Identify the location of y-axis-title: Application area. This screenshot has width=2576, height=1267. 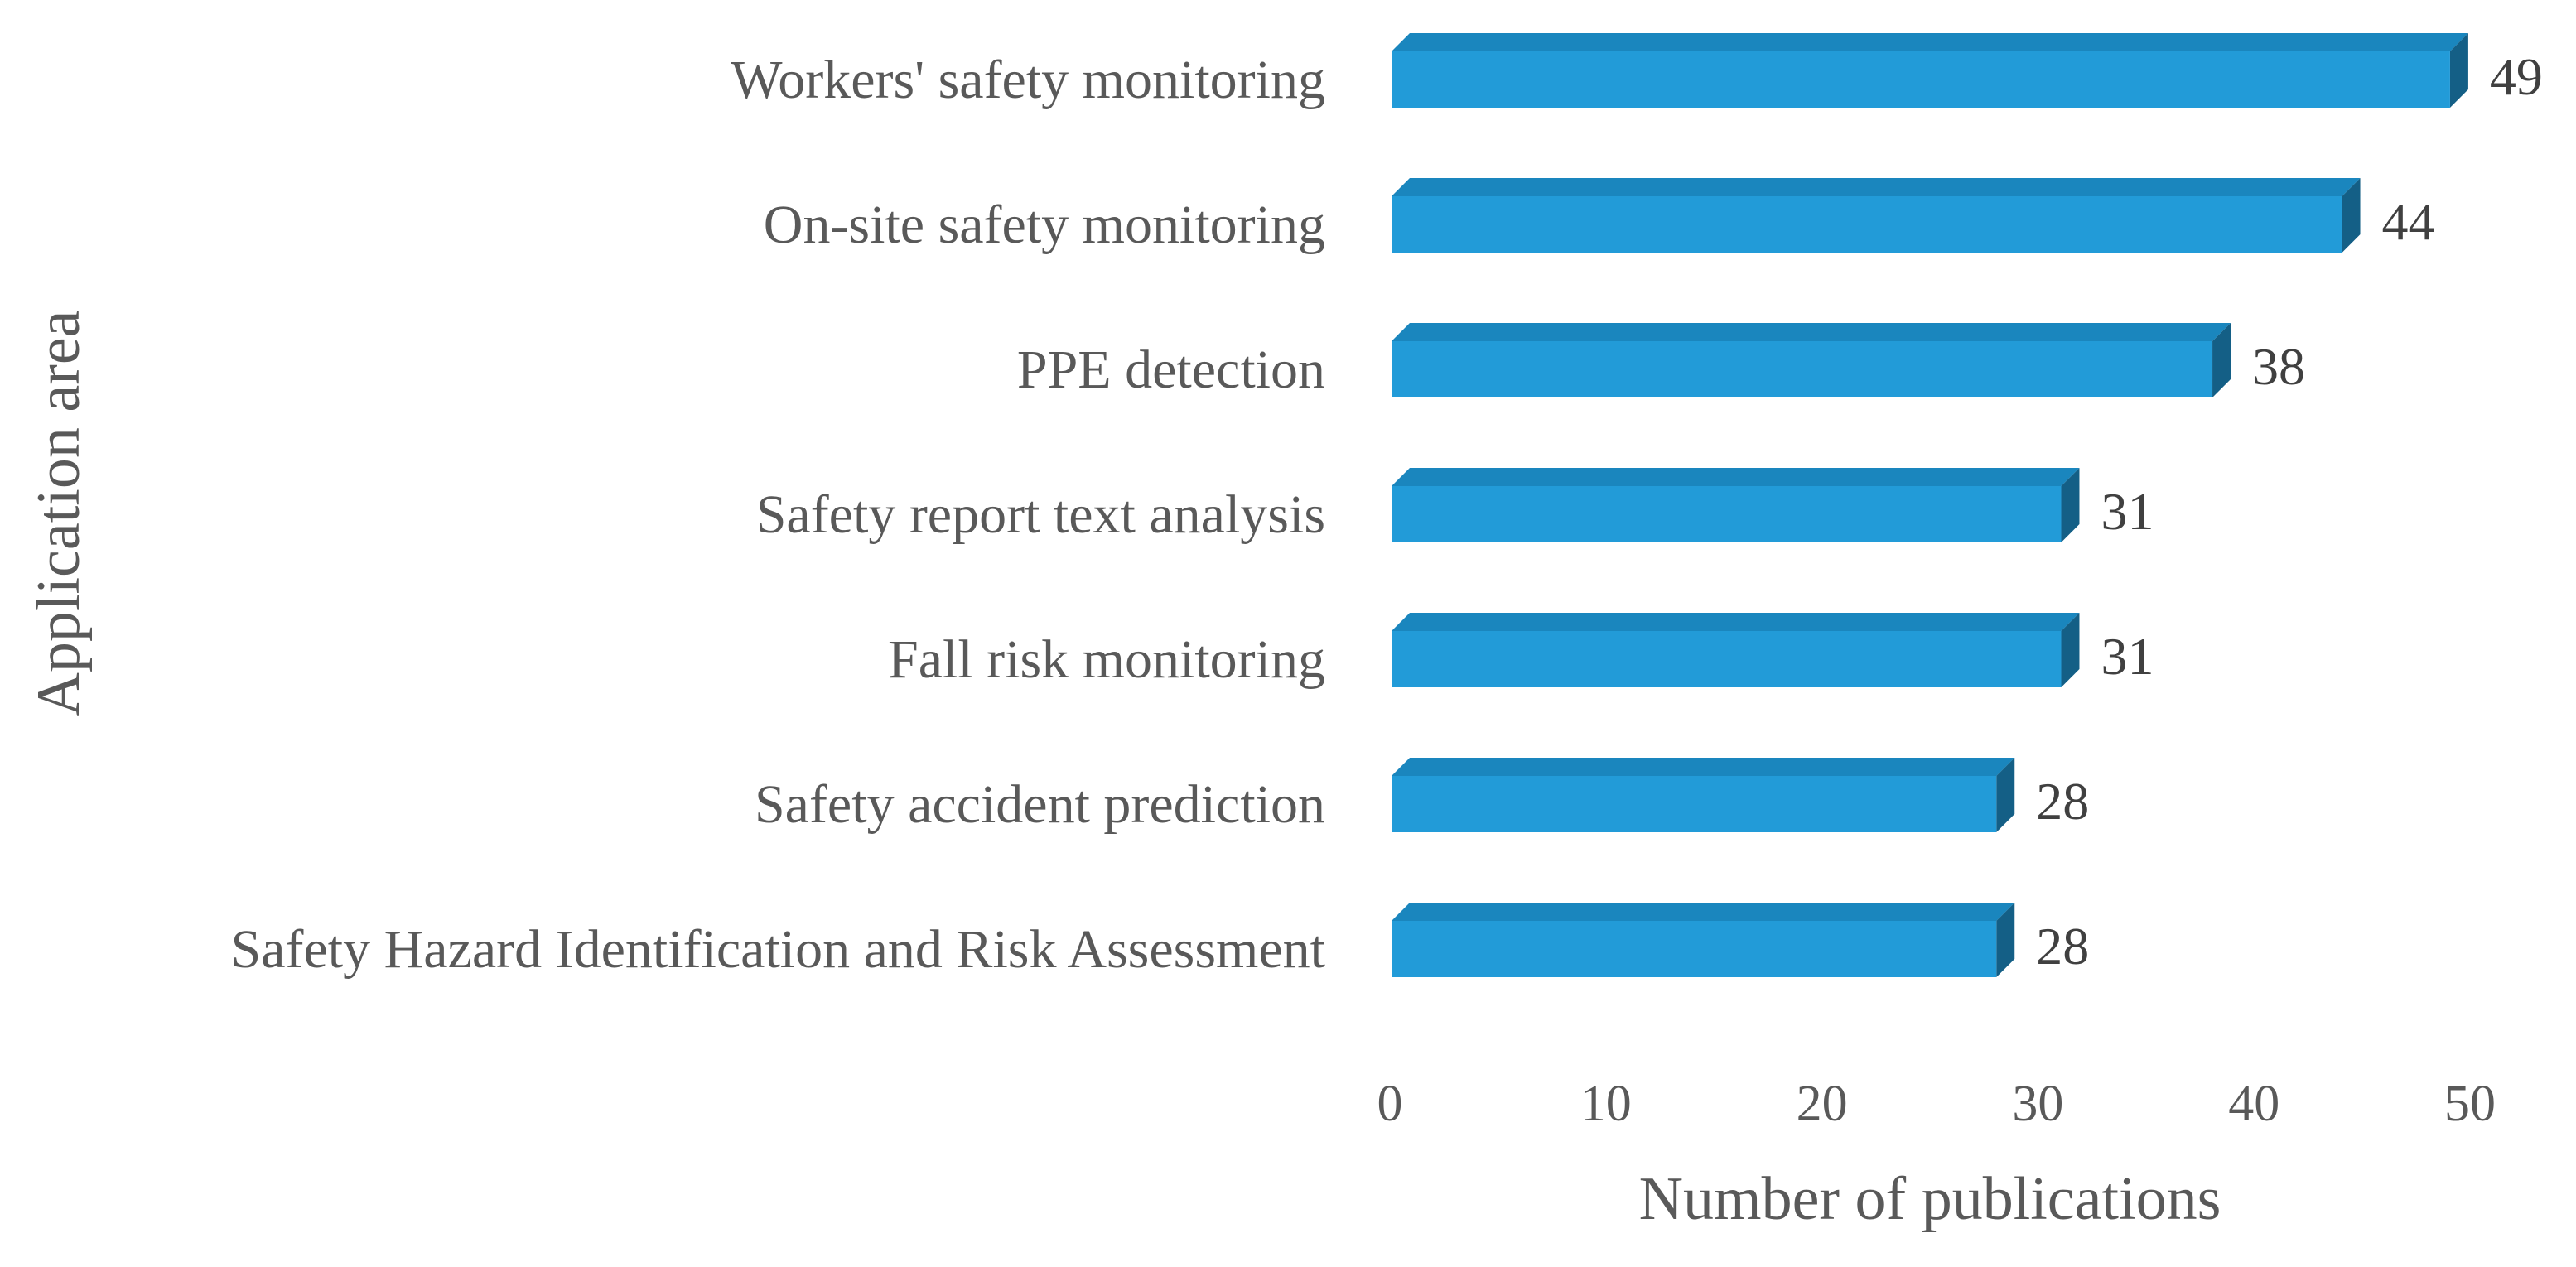
(59, 513).